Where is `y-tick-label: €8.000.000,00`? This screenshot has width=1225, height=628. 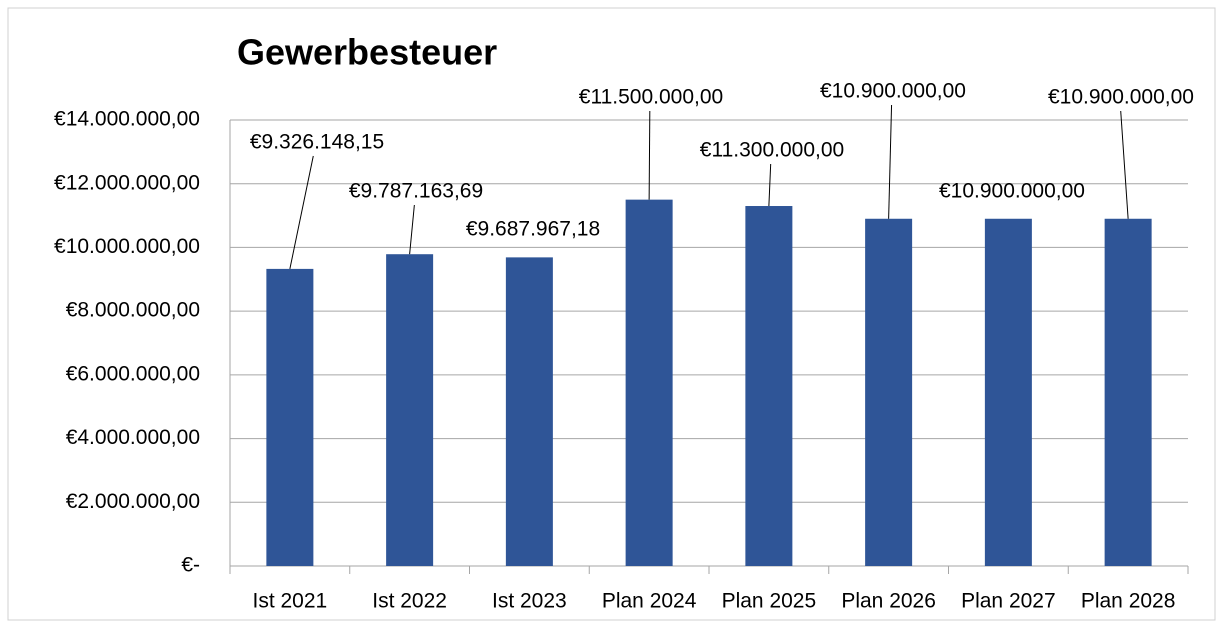 y-tick-label: €8.000.000,00 is located at coordinates (133, 310).